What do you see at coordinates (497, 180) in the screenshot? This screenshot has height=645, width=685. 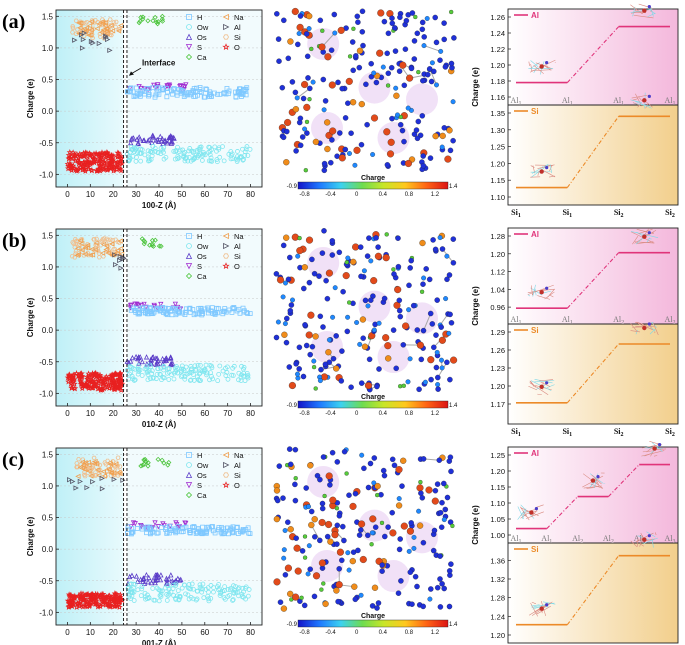 I see `y-tick-label: 1.15` at bounding box center [497, 180].